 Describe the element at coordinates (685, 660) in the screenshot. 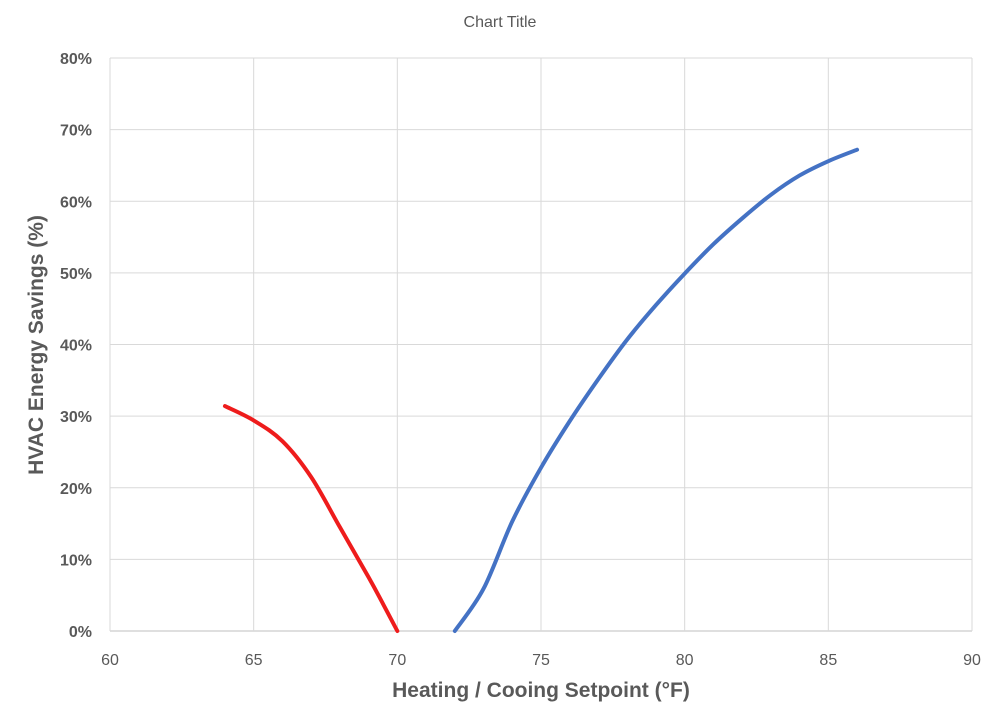

I see `x-tick-label: 80` at that location.